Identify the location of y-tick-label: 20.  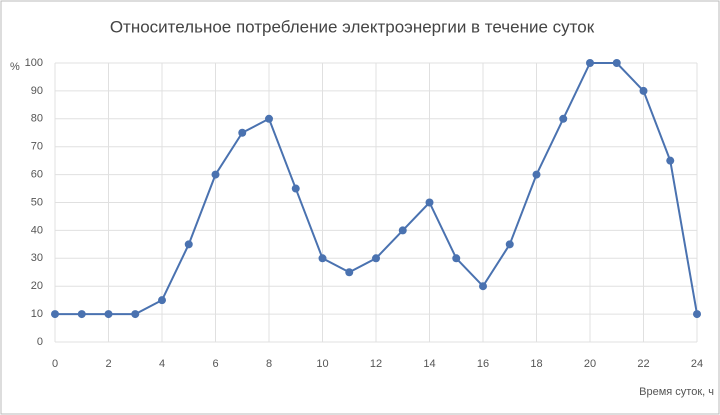
(37, 286).